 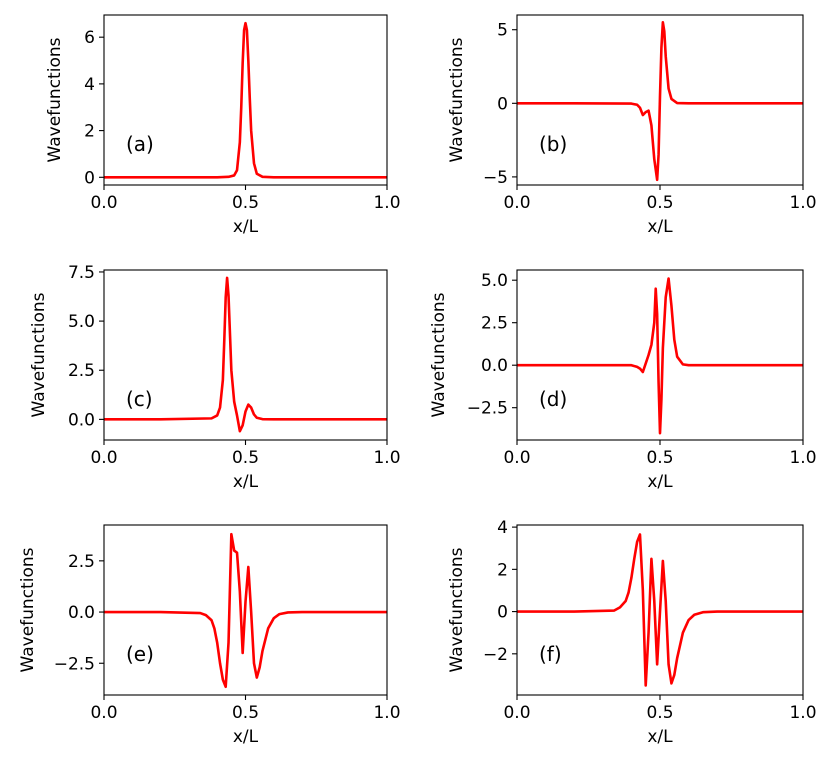 I want to click on panel-b: 0.0 0.5 1.0 −5 0 5 x/L Wavefunctions (b), so click(x=632, y=125).